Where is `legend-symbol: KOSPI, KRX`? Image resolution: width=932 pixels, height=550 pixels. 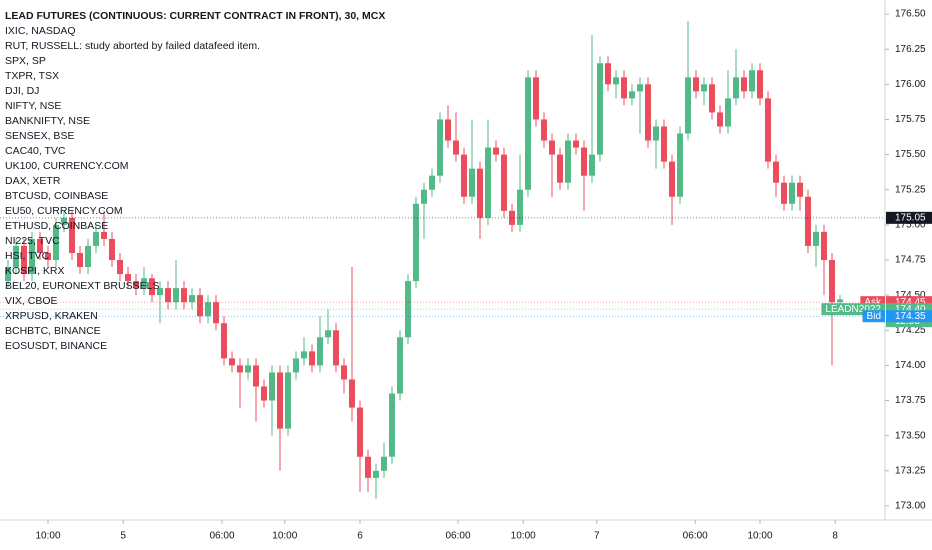 legend-symbol: KOSPI, KRX is located at coordinates (35, 271).